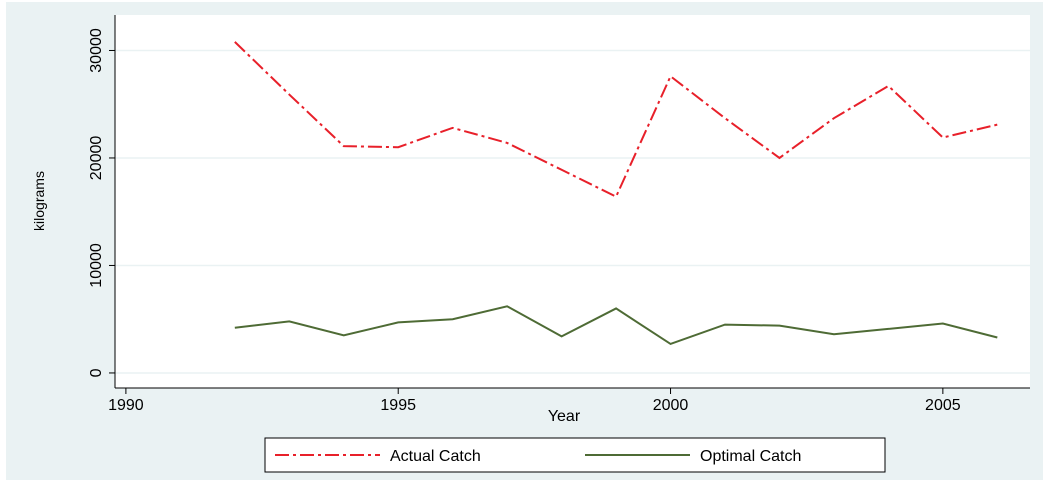  I want to click on x-tick-label: 2000, so click(671, 405).